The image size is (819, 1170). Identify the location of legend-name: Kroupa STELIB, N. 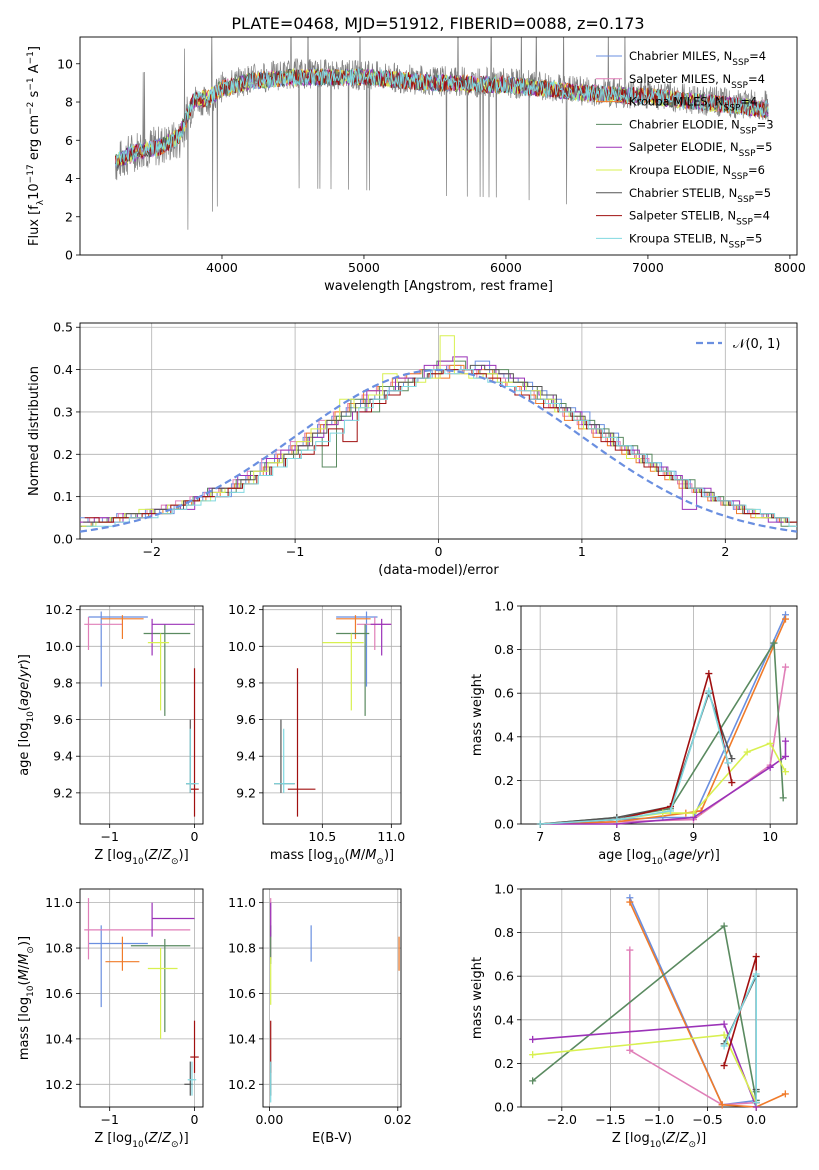
(679, 238).